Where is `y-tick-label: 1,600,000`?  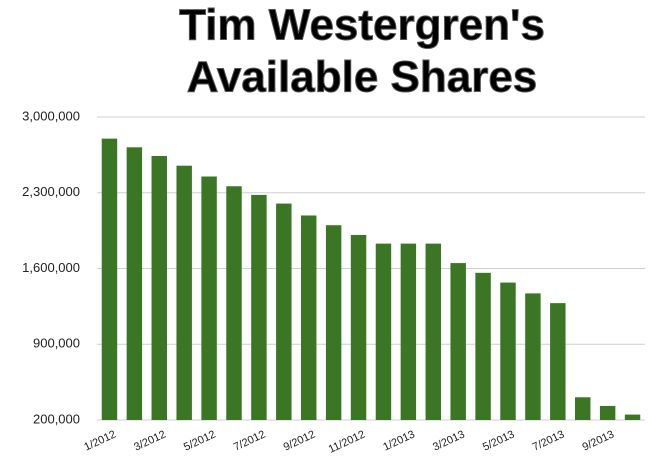
y-tick-label: 1,600,000 is located at coordinates (51, 267).